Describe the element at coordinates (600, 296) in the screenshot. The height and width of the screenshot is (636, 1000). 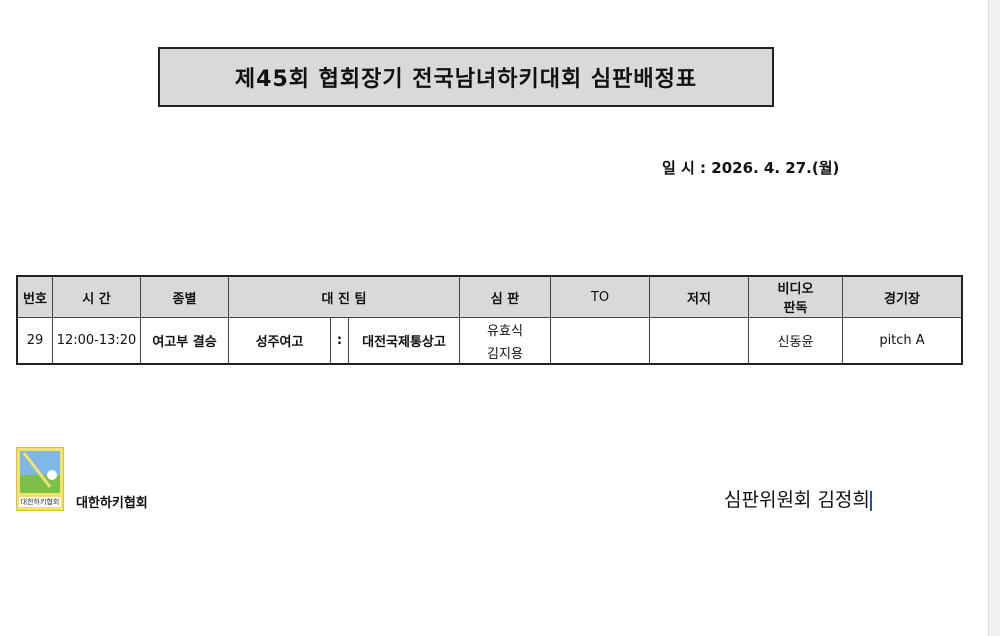
I see `header-to: TO` at that location.